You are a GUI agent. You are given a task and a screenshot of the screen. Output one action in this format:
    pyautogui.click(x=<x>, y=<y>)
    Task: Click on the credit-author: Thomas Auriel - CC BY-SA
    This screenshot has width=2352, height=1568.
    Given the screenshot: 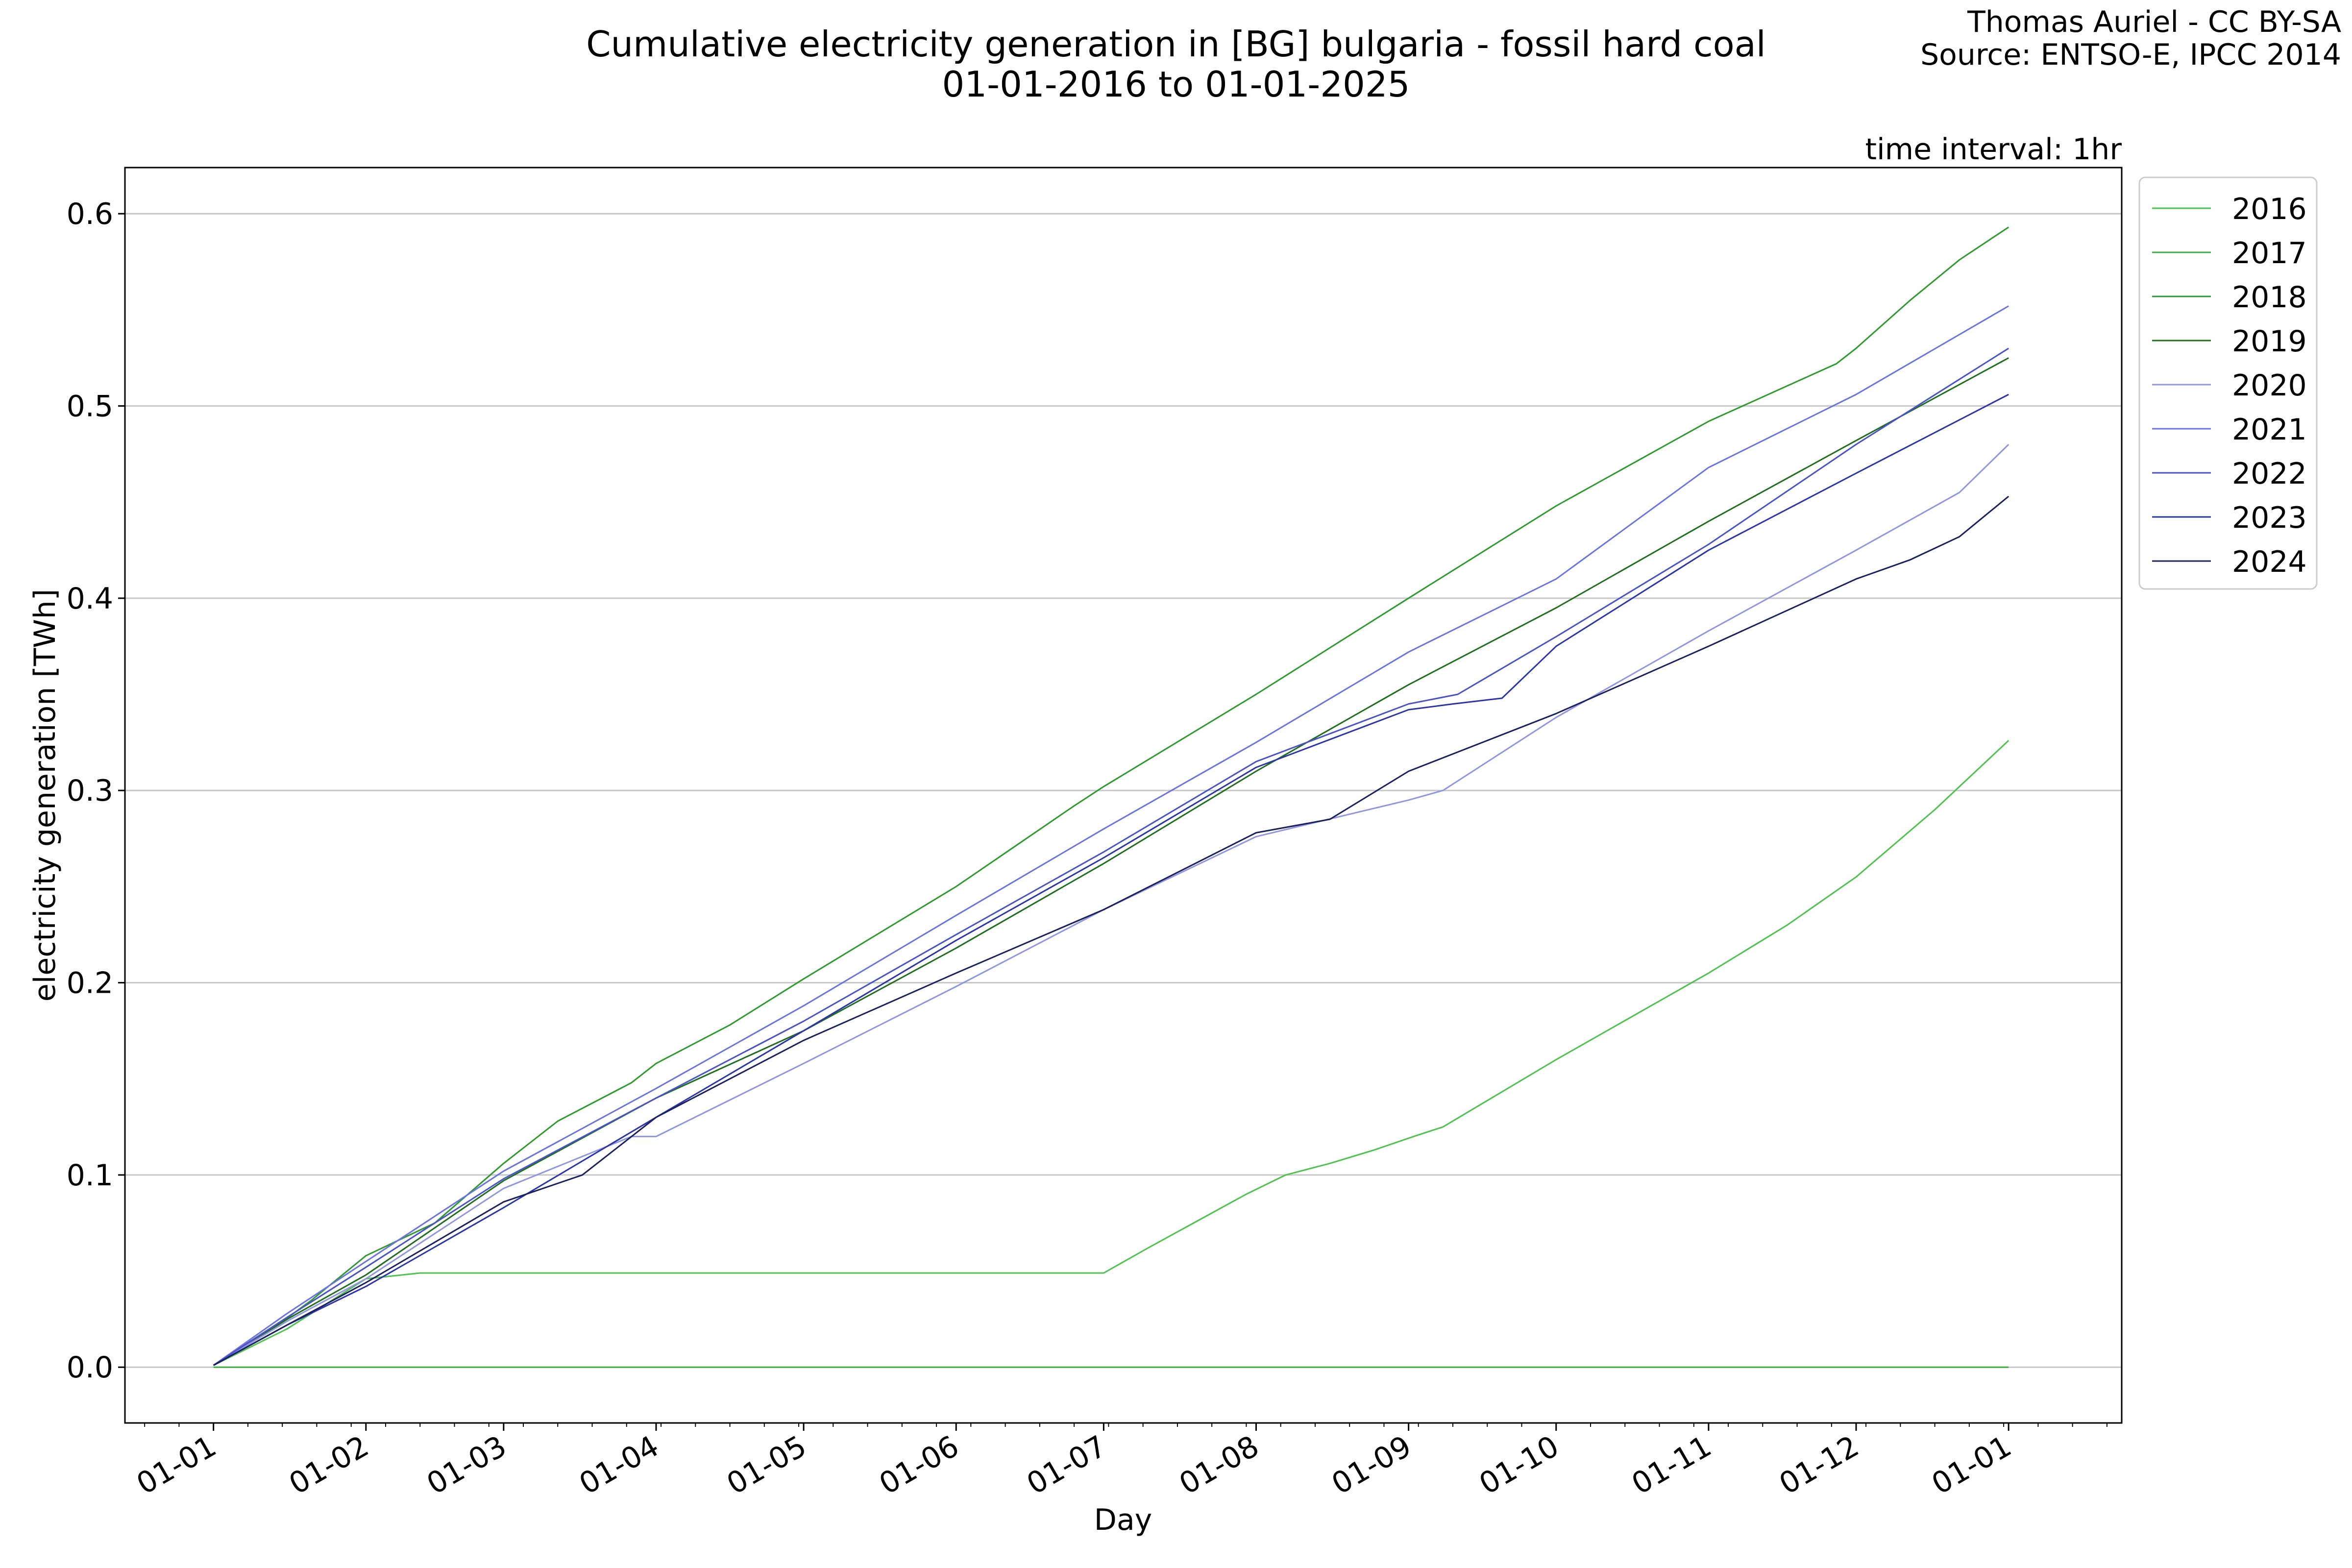 What is the action you would take?
    pyautogui.click(x=2154, y=22)
    